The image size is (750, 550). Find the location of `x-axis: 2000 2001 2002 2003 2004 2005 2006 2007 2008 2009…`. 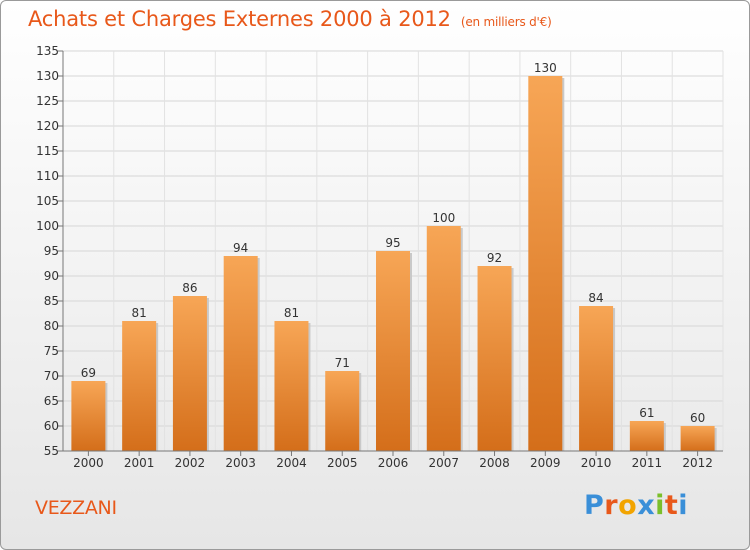

x-axis: 2000 2001 2002 2003 2004 2005 2006 2007 2008 2009… is located at coordinates (393, 460).